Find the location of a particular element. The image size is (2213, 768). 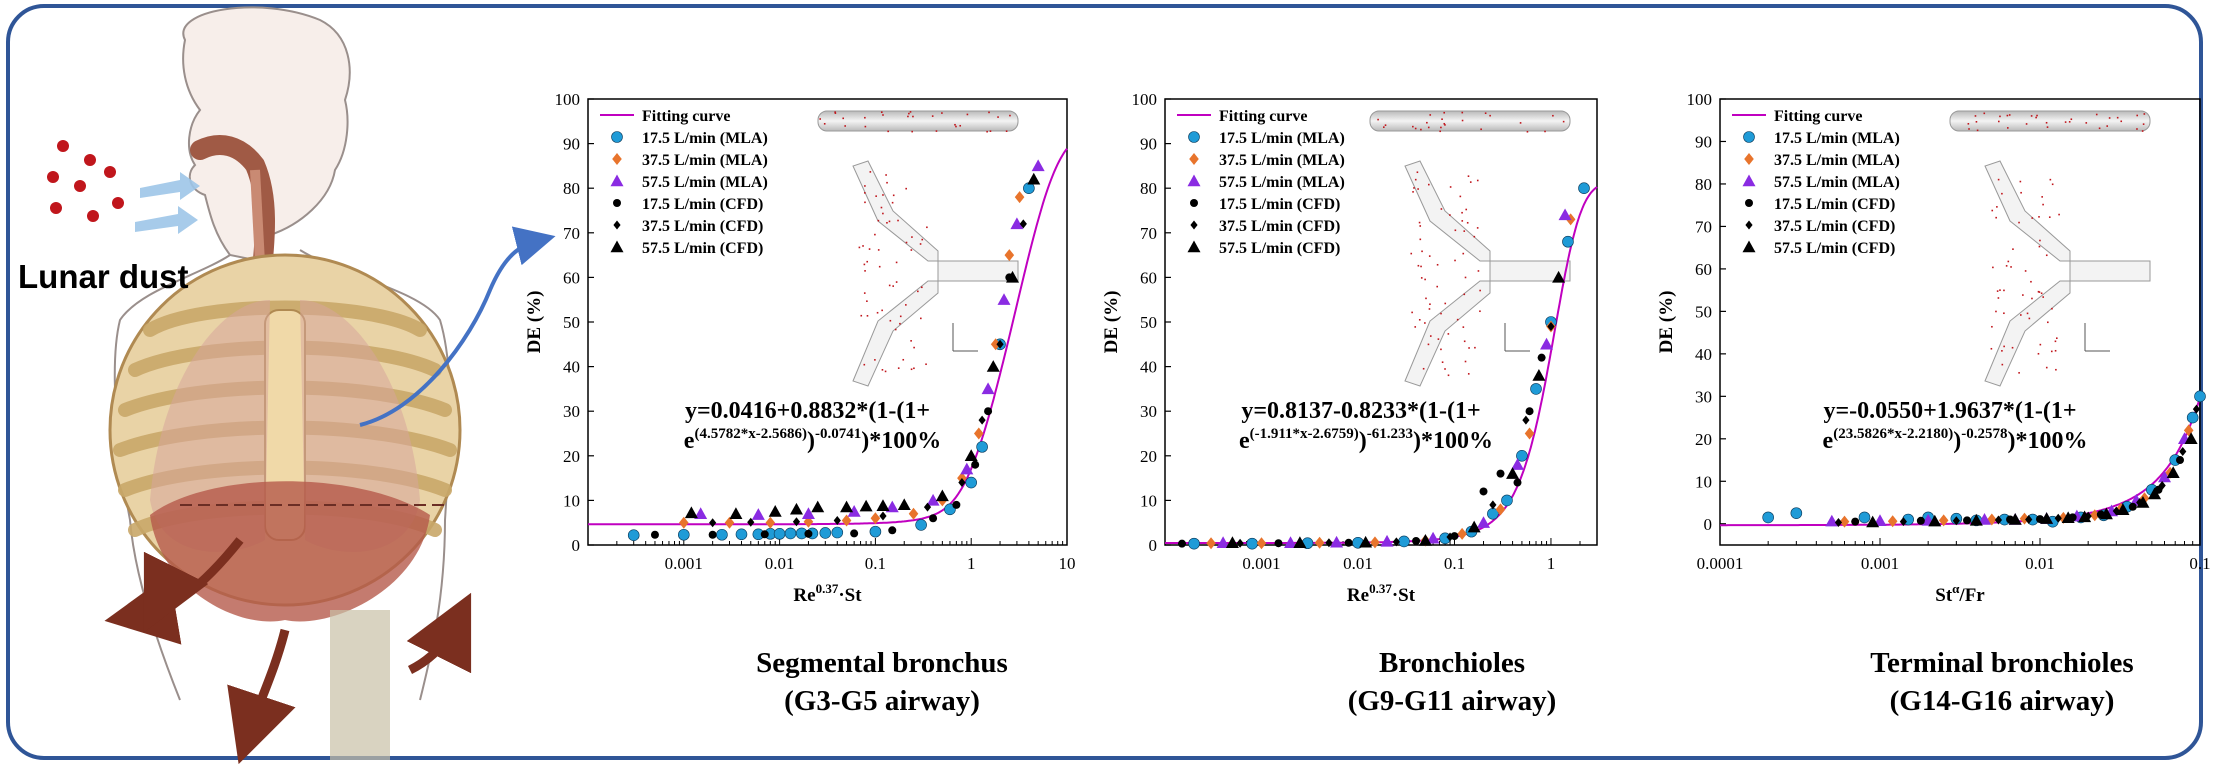

y-tick-label: 0 is located at coordinates (576, 545).